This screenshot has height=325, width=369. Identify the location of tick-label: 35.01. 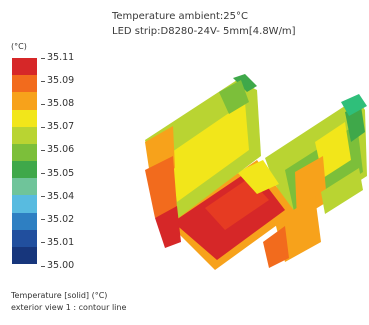
(61, 242).